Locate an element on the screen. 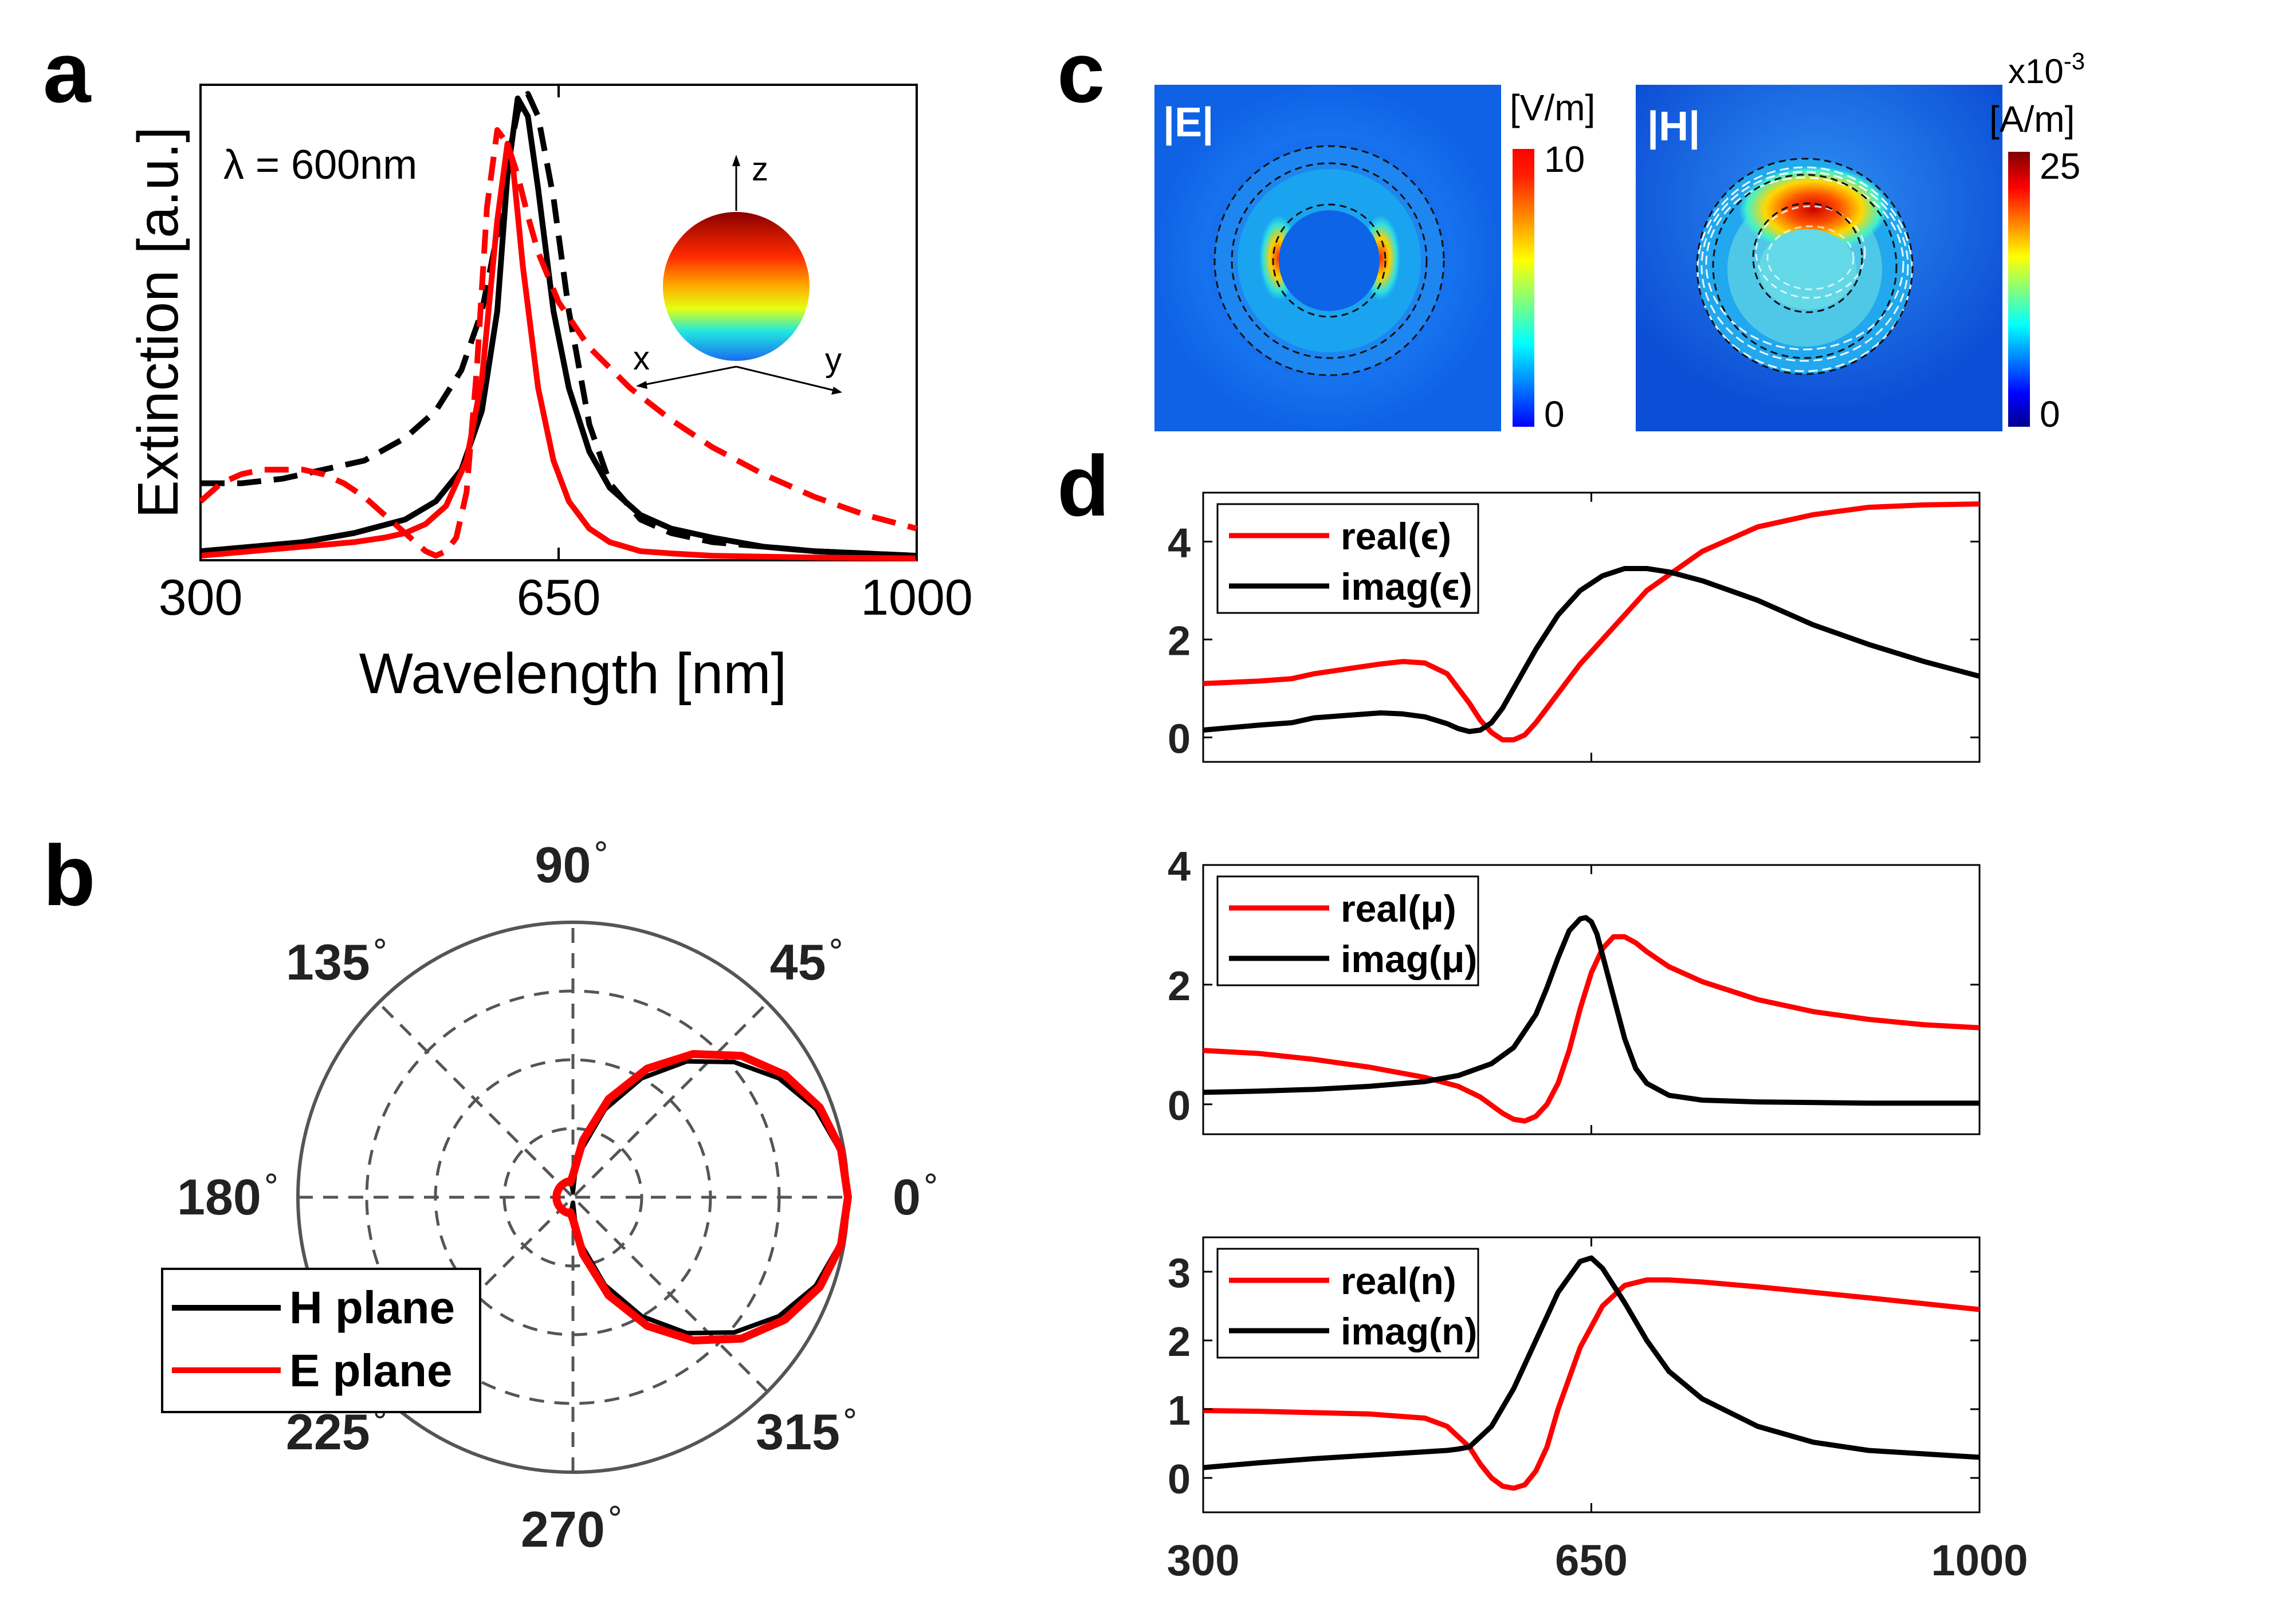 Image resolution: width=2274 pixels, height=1624 pixels. panel-d-subplot-1: 0 2 4 real(μ) imag(μ) is located at coordinates (1574, 989).